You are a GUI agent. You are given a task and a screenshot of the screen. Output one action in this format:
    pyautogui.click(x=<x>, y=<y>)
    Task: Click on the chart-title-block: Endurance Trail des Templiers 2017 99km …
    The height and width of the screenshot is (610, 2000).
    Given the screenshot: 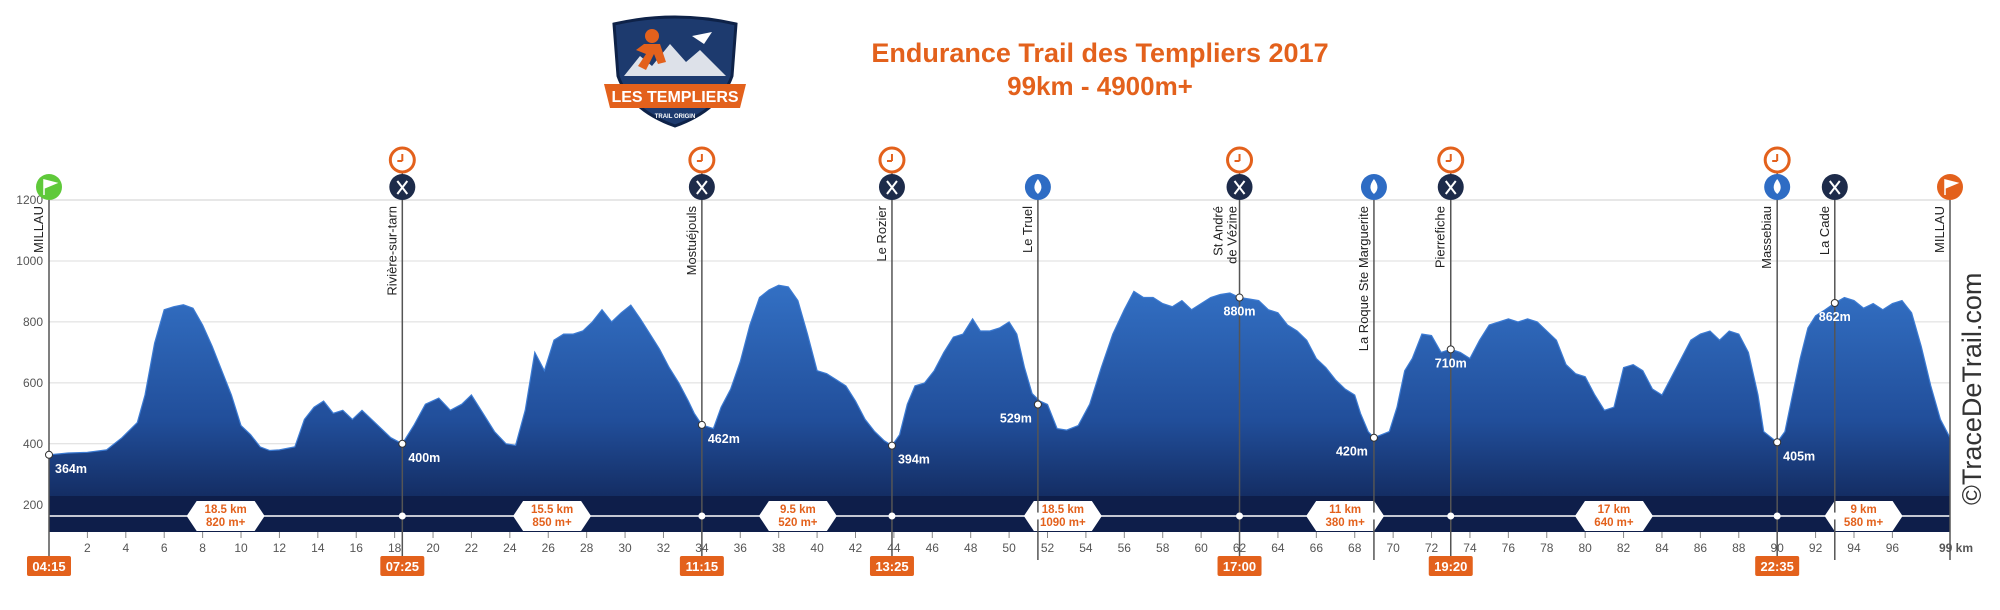 What is the action you would take?
    pyautogui.click(x=1100, y=69)
    